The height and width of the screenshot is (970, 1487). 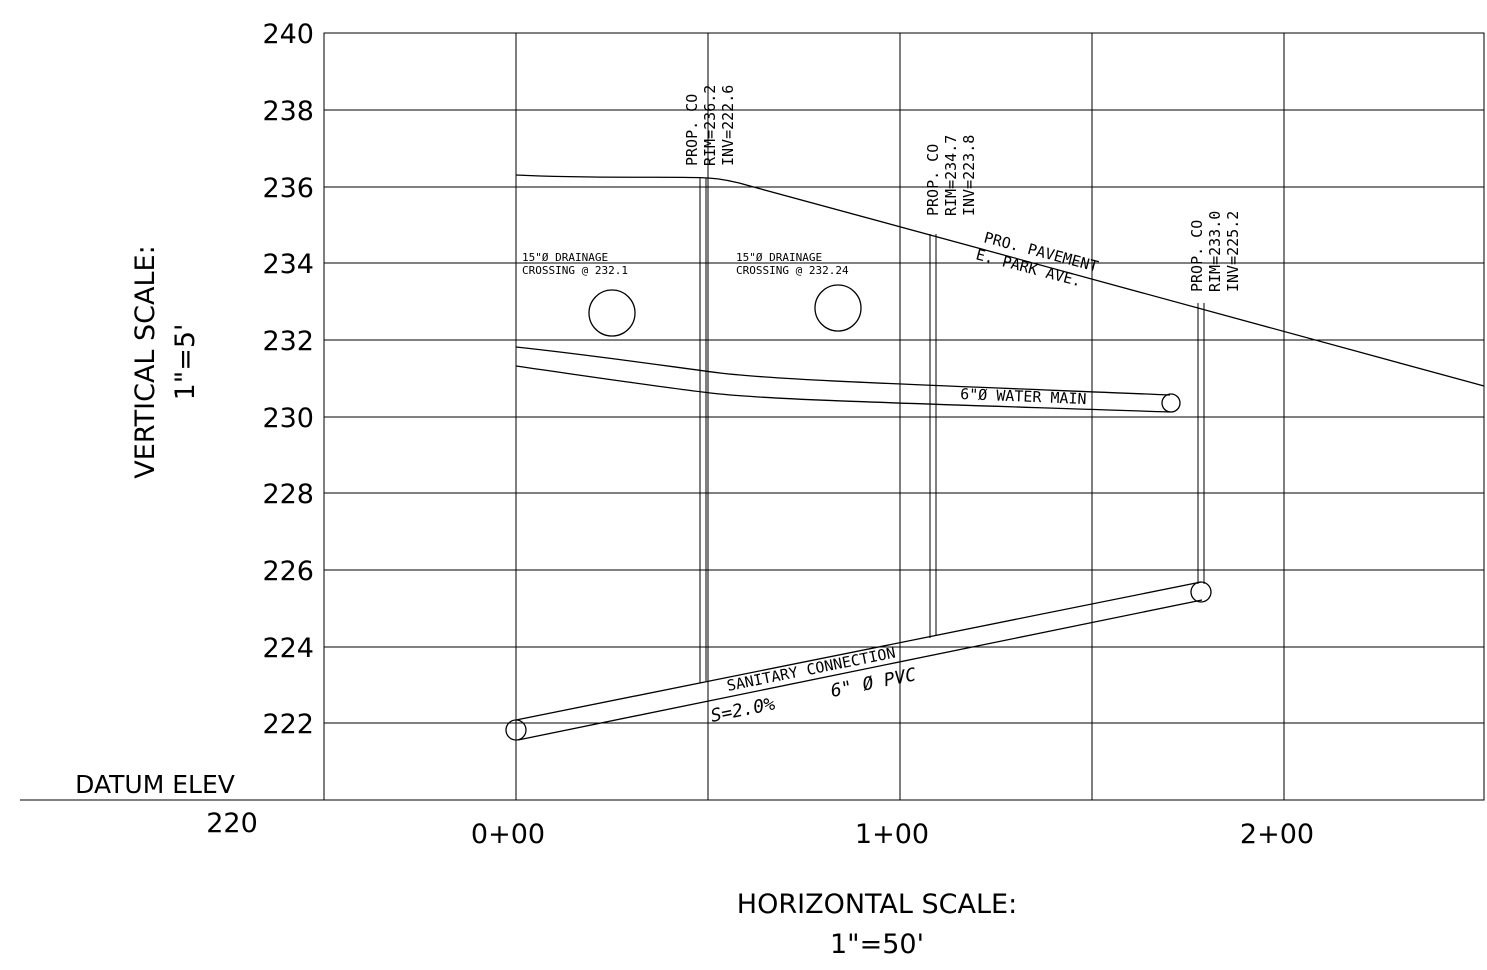 I want to click on water-main, so click(x=848, y=379).